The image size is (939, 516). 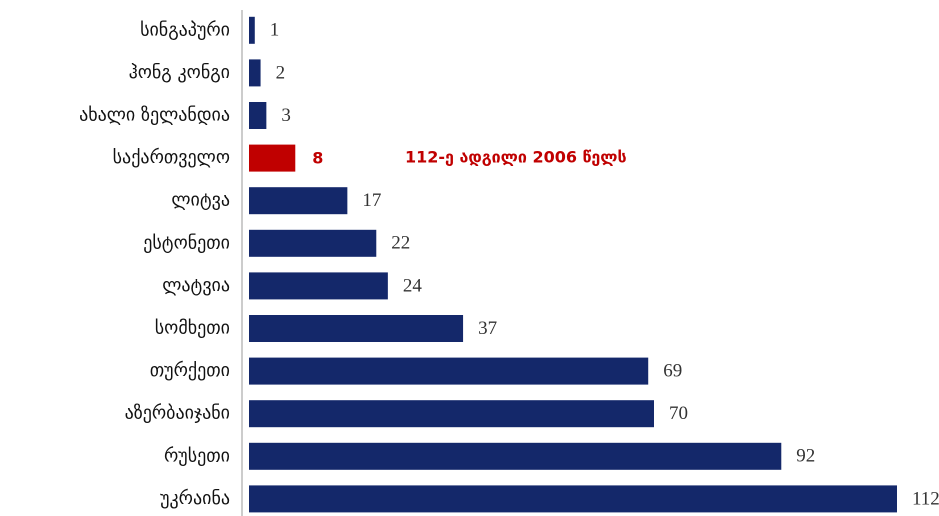 I want to click on annotation: 112-ე ადგილი 2006 წელს, so click(x=516, y=157).